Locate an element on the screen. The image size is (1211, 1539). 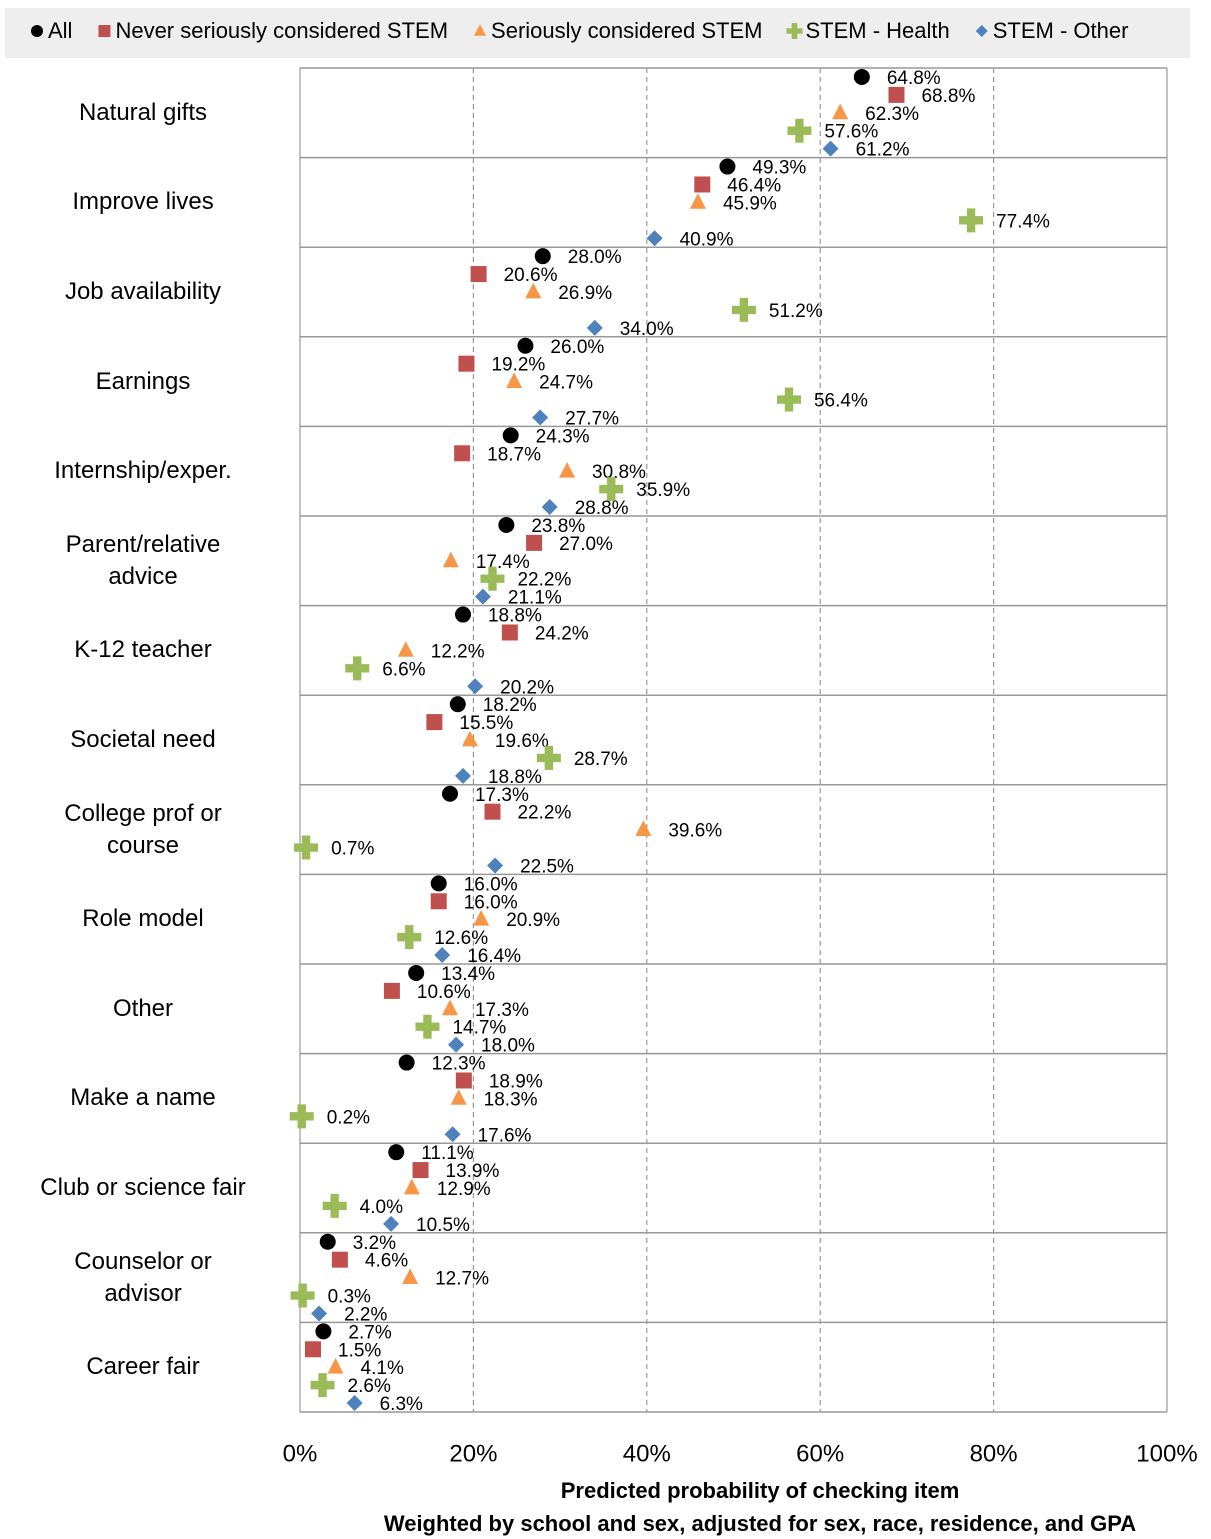
value-label: 34.0% is located at coordinates (647, 329).